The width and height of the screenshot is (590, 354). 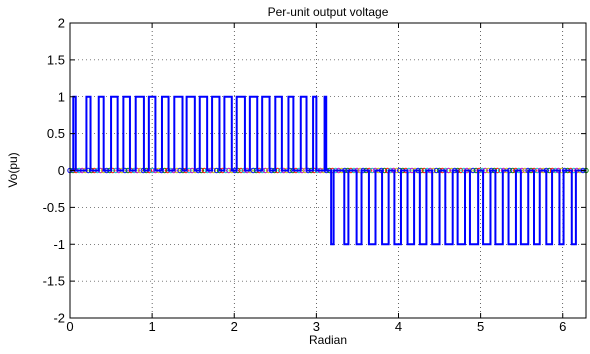 I want to click on x-tick-label: 4, so click(x=398, y=326).